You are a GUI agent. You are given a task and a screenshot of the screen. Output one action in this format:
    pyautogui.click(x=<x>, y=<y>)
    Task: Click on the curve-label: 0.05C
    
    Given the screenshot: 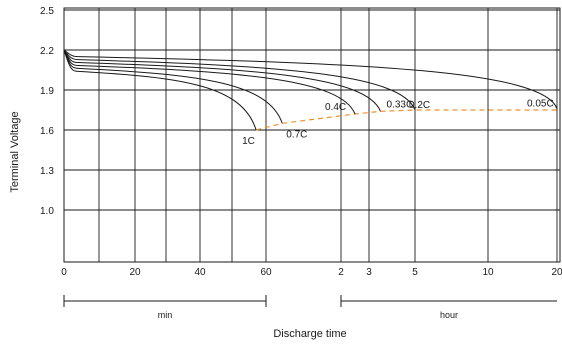 What is the action you would take?
    pyautogui.click(x=540, y=104)
    